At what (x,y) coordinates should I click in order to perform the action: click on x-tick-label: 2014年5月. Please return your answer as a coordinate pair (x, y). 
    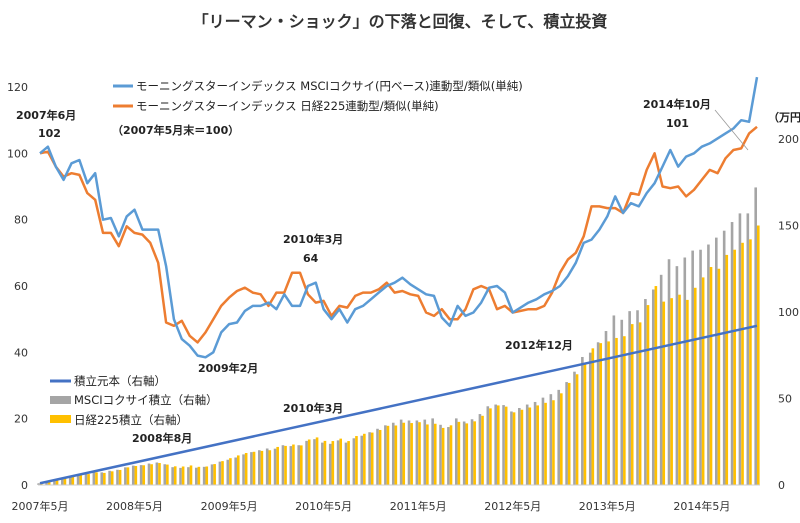
    Looking at the image, I should click on (701, 506).